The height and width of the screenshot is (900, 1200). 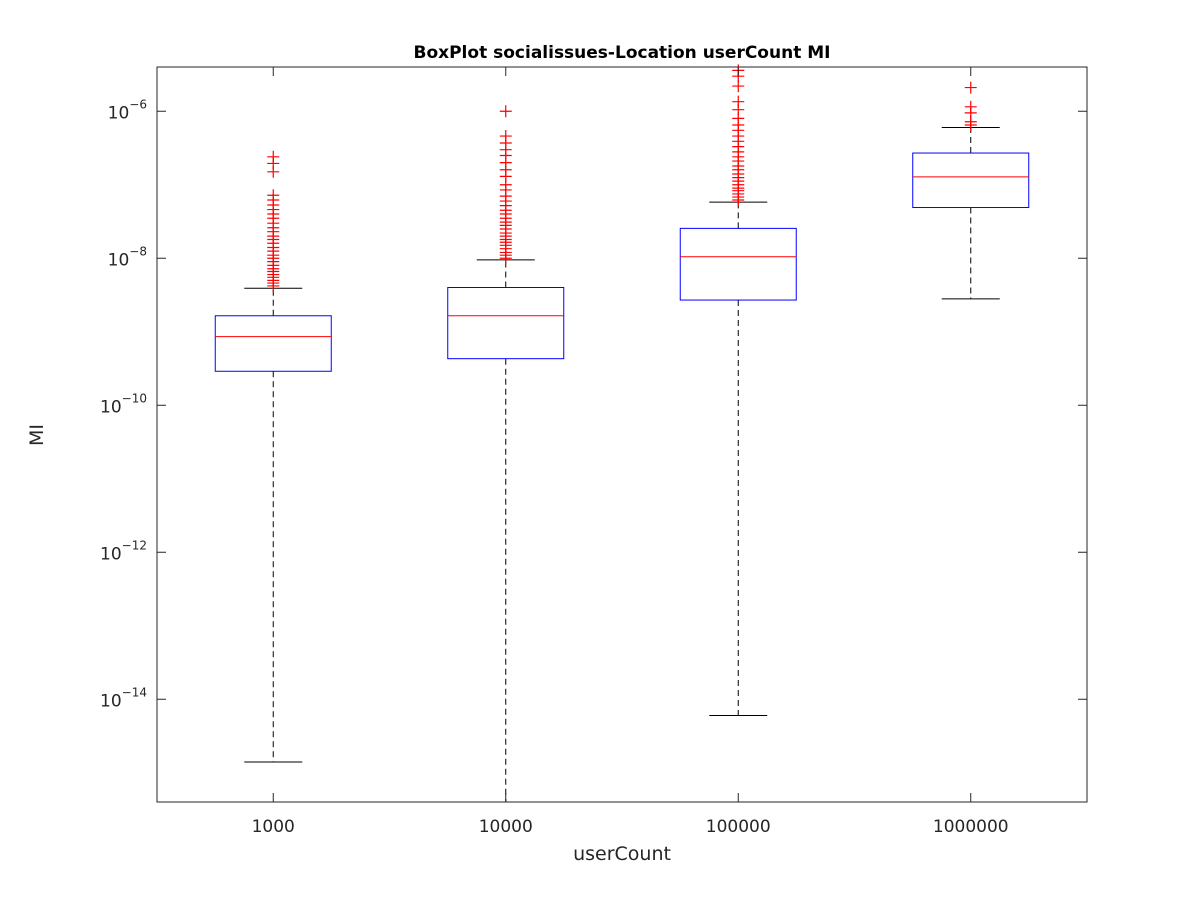 I want to click on y-tick-exponent: −14, so click(x=134, y=692).